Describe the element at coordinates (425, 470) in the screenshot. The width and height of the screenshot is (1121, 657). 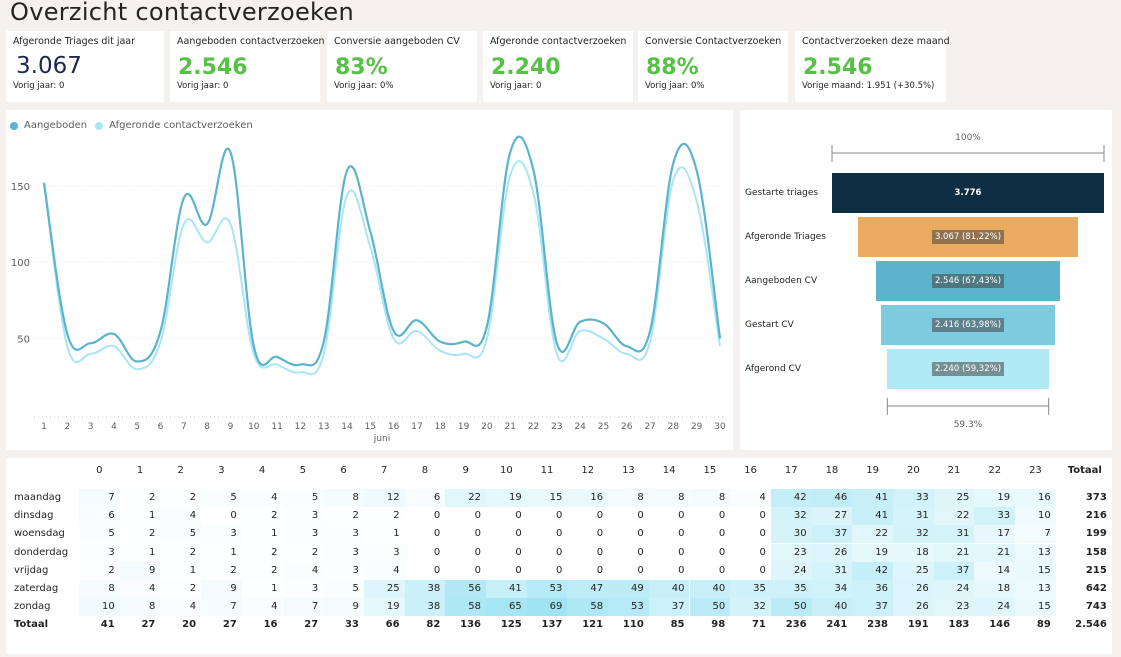
I see `column-header: 8` at that location.